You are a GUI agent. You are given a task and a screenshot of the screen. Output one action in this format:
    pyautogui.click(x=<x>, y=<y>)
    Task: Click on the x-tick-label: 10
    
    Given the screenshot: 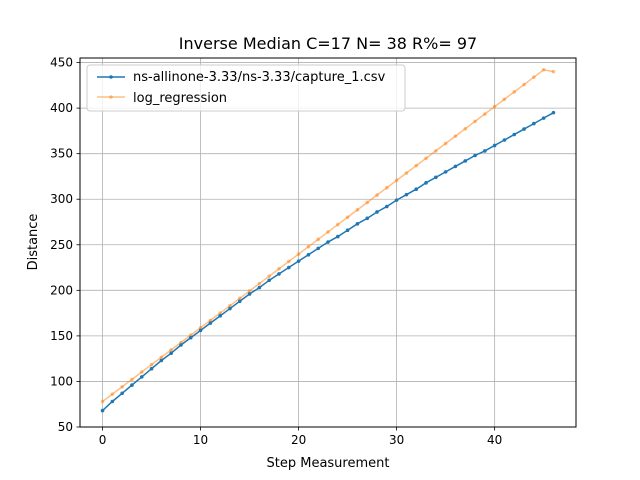 What is the action you would take?
    pyautogui.click(x=200, y=440)
    